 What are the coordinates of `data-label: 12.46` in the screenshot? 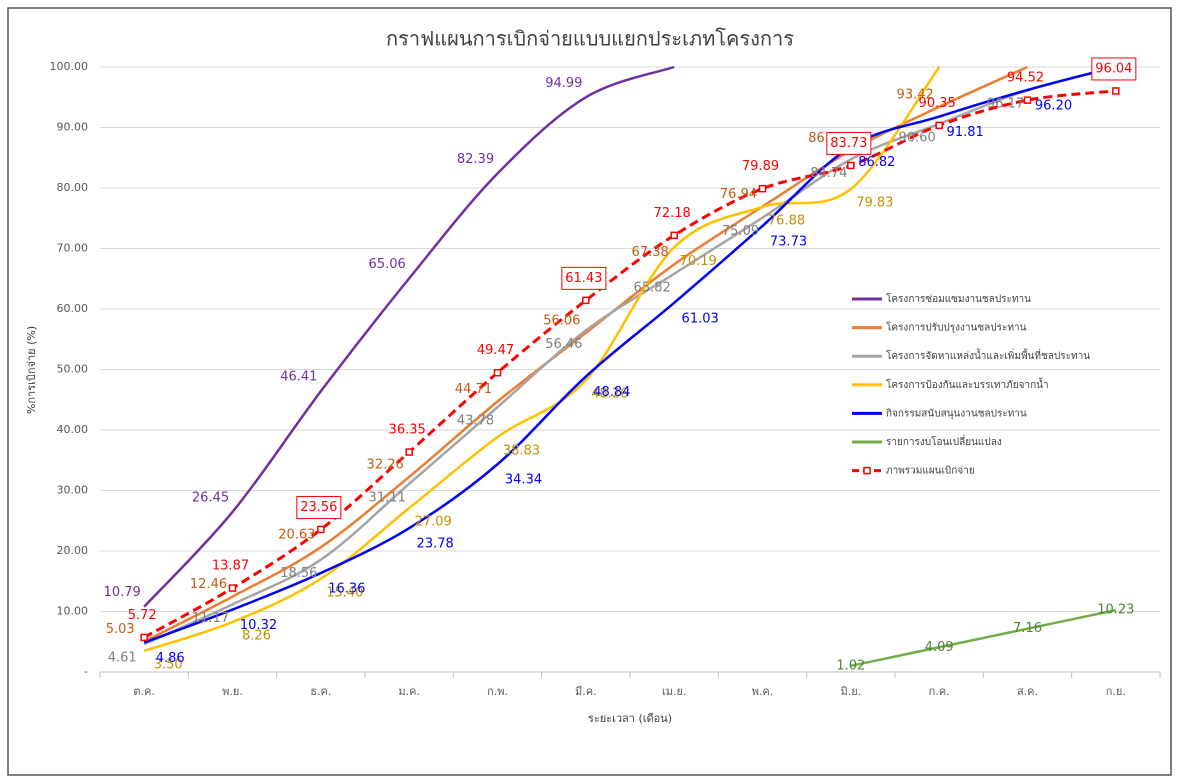 It's located at (208, 584).